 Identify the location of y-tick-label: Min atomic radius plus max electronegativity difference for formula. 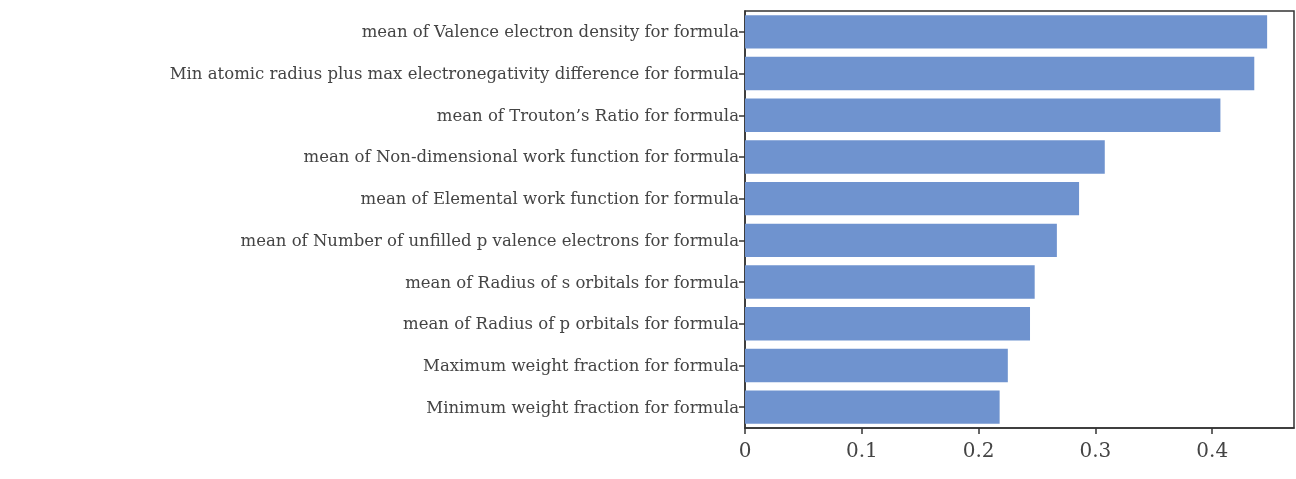
(454, 74).